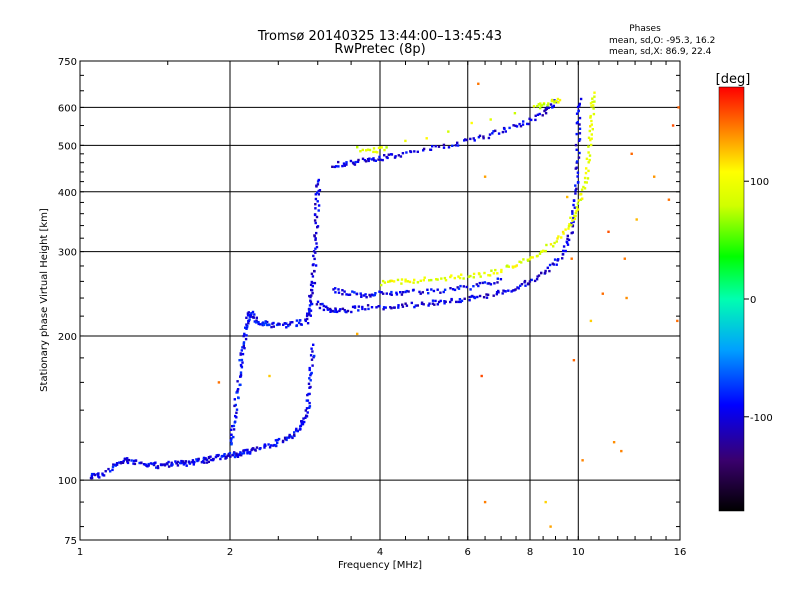  I want to click on x-axis-label: Frequency [MHz], so click(380, 565).